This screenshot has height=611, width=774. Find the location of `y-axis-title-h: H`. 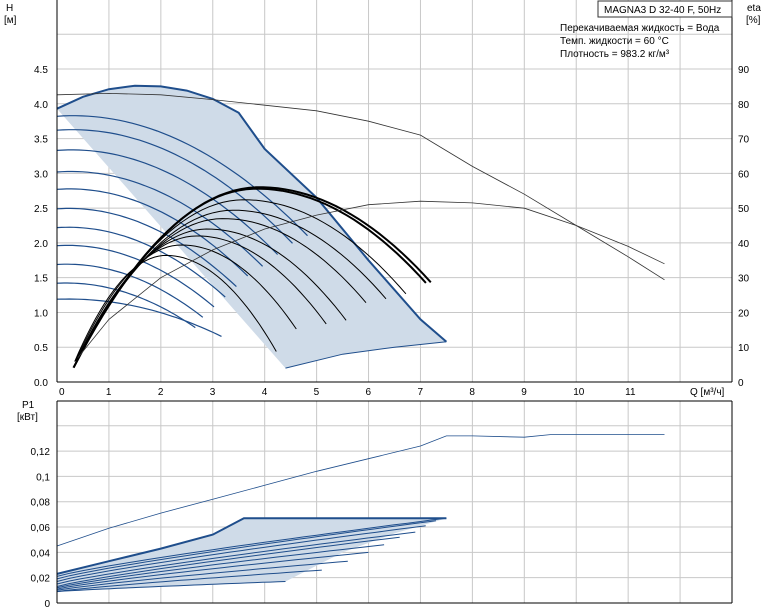

y-axis-title-h: H is located at coordinates (9, 8).